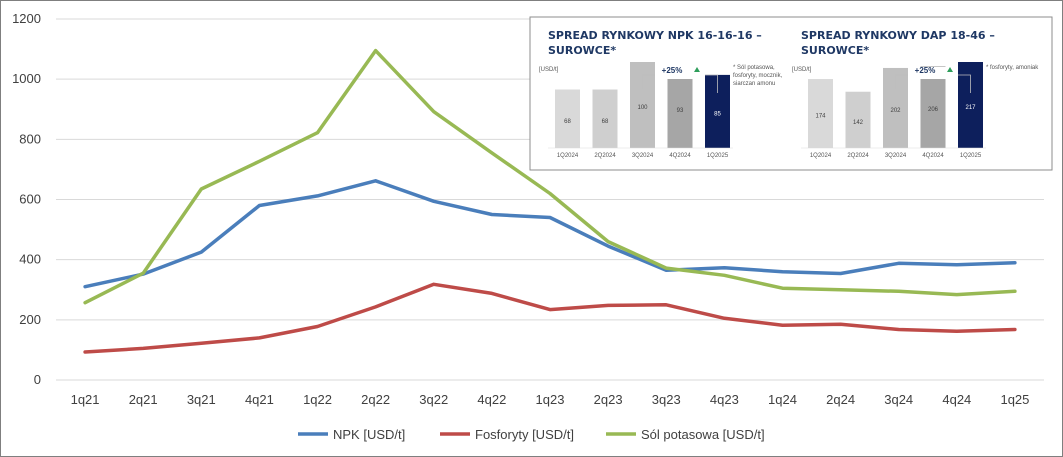 This screenshot has width=1063, height=457. What do you see at coordinates (758, 76) in the screenshot?
I see `inset-footnote: fosforyty, mocznik,` at bounding box center [758, 76].